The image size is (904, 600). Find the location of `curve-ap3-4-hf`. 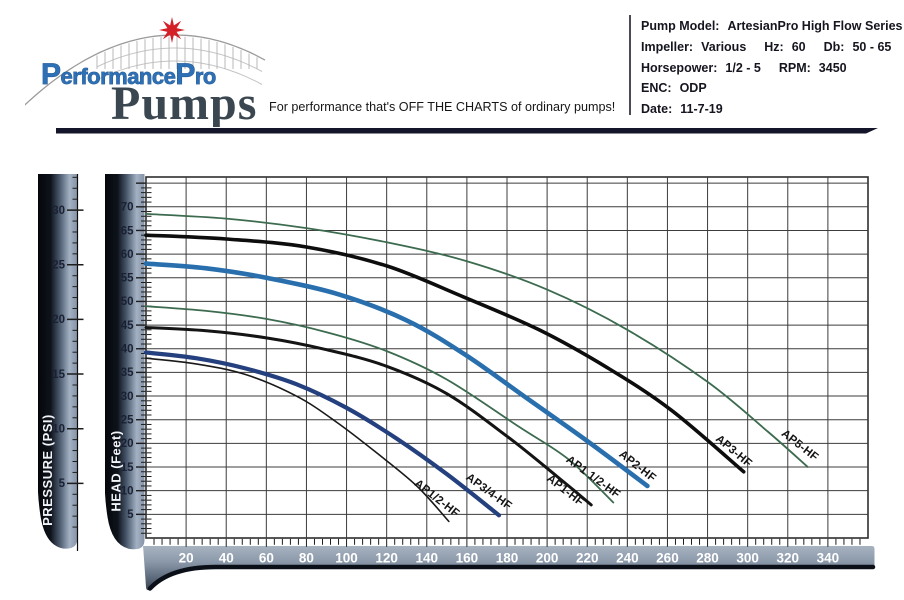

curve-ap3-4-hf is located at coordinates (322, 434).